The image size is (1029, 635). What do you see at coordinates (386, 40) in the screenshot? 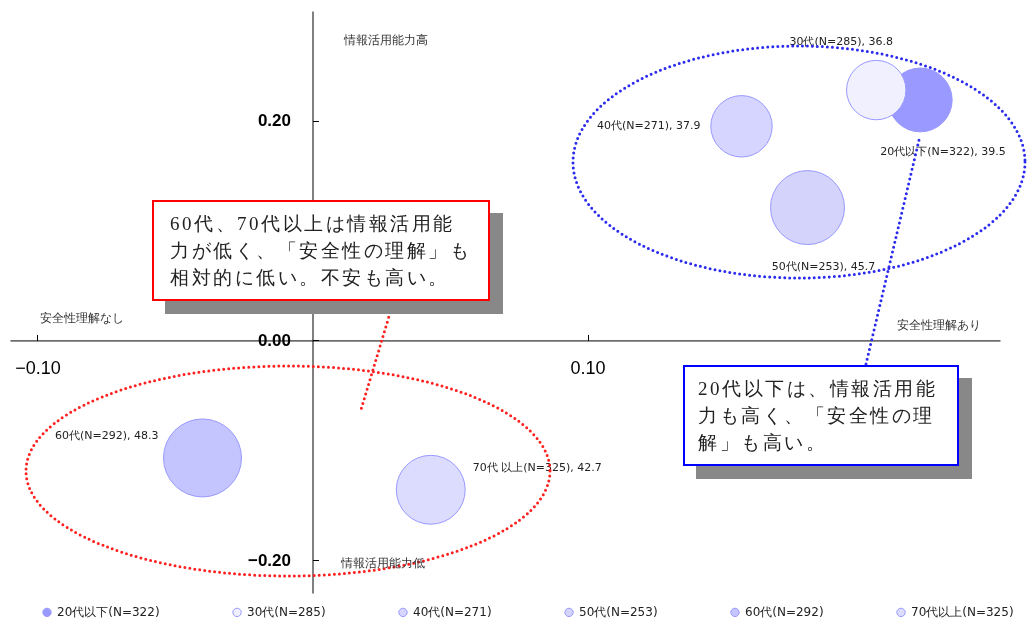
I see `annotation: 情報活用能力高` at bounding box center [386, 40].